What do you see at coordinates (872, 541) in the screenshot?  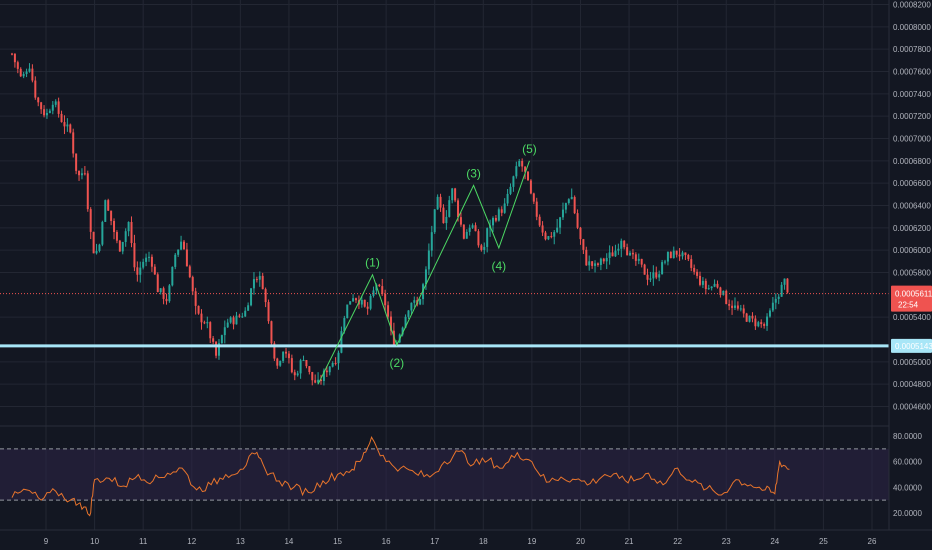 I see `time-tick-label: 26` at bounding box center [872, 541].